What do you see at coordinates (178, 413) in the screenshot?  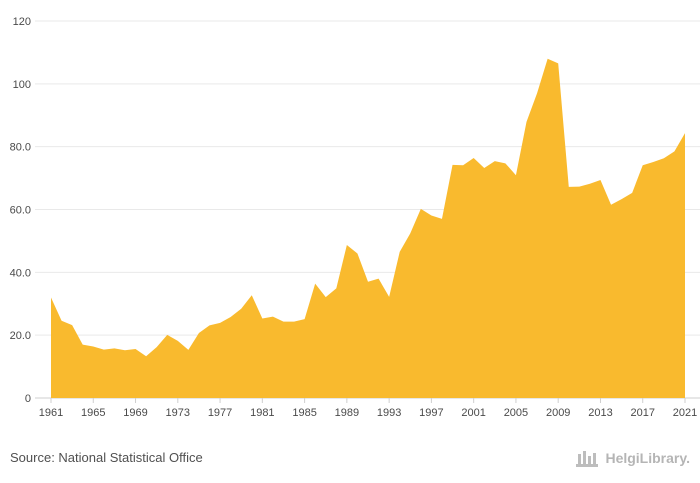 I see `x-tick-label: 1973` at bounding box center [178, 413].